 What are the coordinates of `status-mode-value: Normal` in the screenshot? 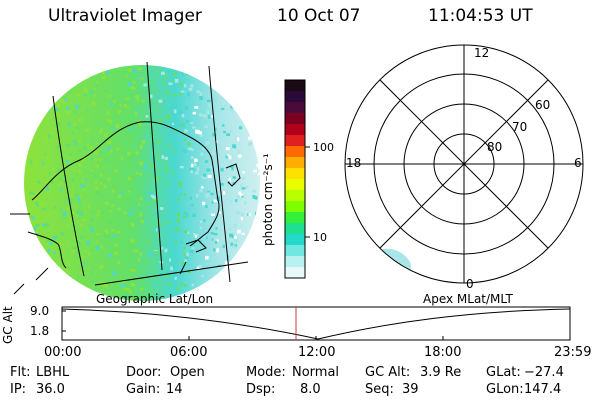 It's located at (316, 372).